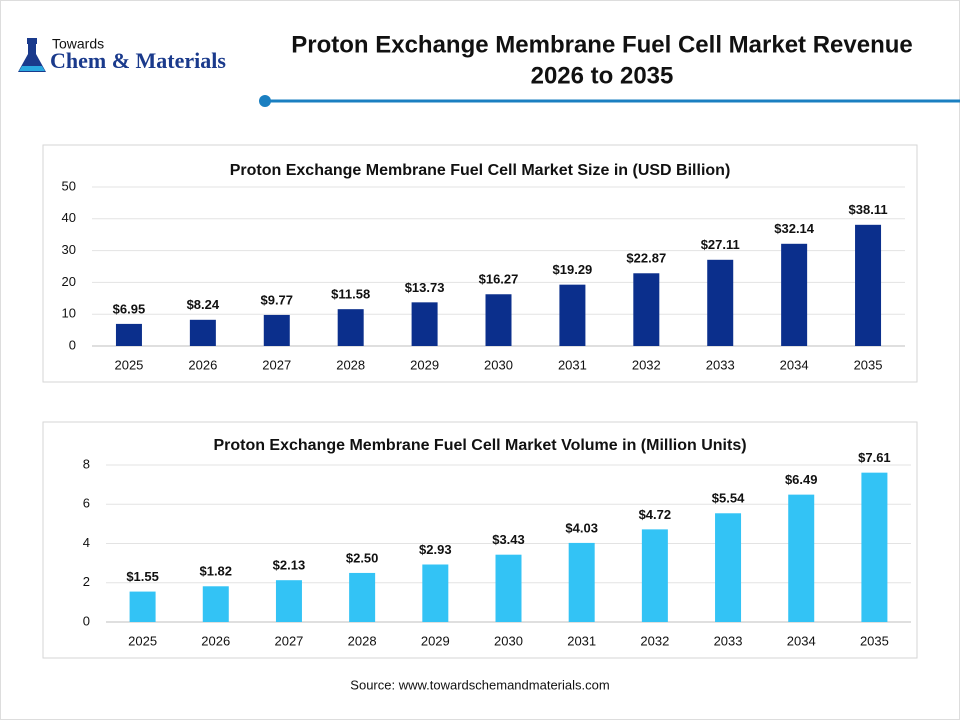 The height and width of the screenshot is (720, 960). Describe the element at coordinates (86, 503) in the screenshot. I see `y-tick-label: 6` at that location.